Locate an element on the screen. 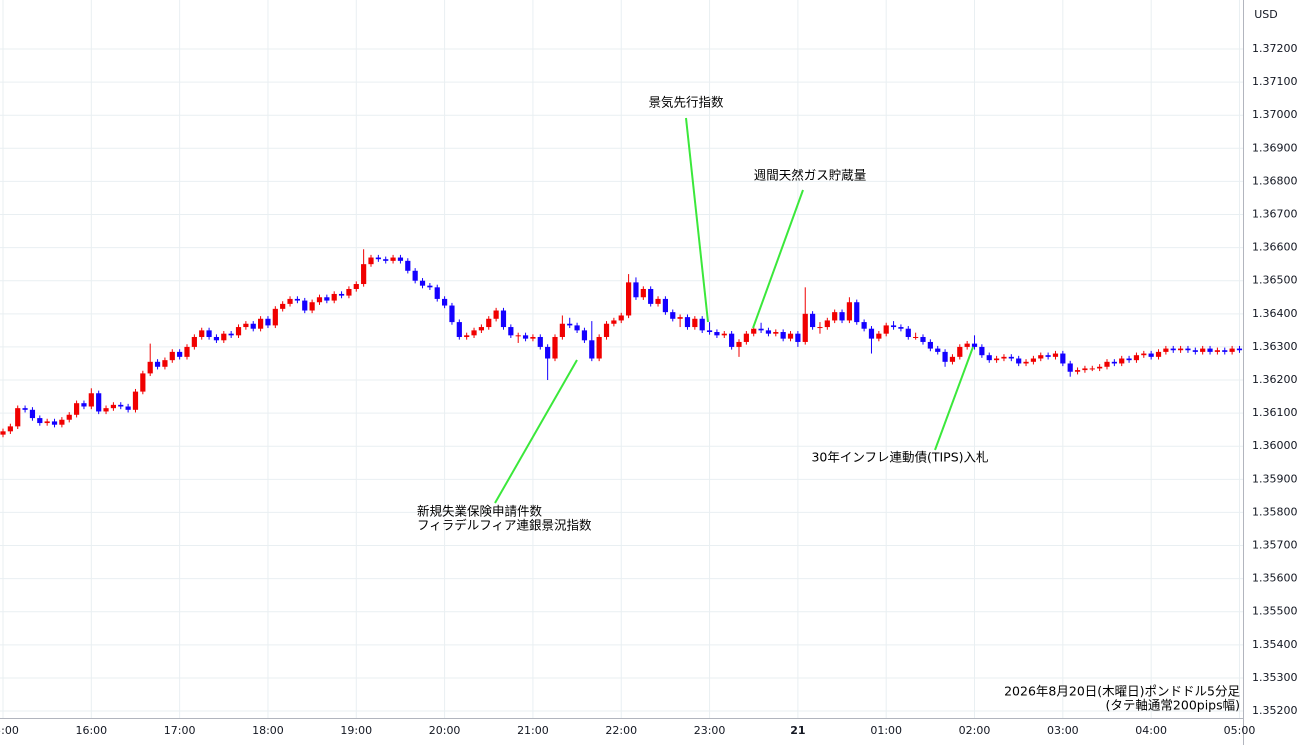 The height and width of the screenshot is (745, 1300). y-tick-label: 1.35900 is located at coordinates (1275, 478).